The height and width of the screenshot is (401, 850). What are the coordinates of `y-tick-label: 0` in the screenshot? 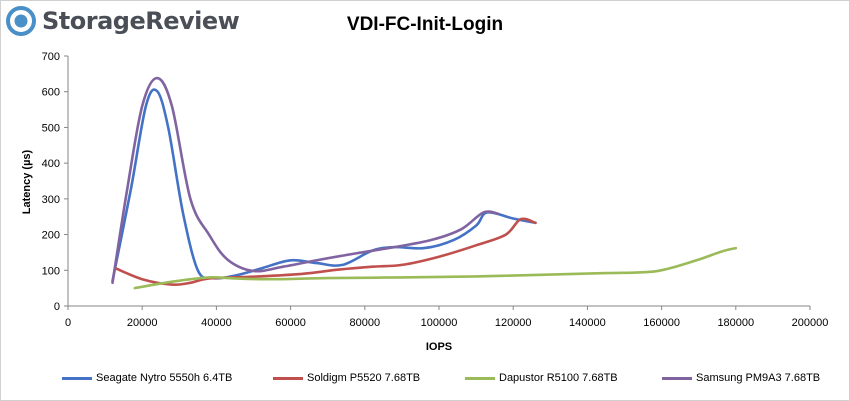 It's located at (57, 307).